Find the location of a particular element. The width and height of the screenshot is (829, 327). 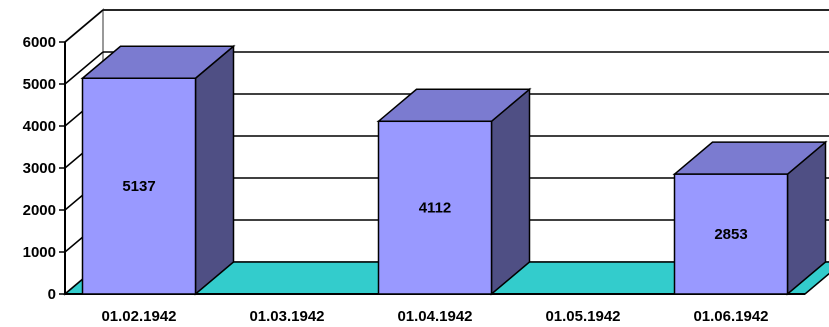

y-tick-label: 5000 is located at coordinates (39, 84).